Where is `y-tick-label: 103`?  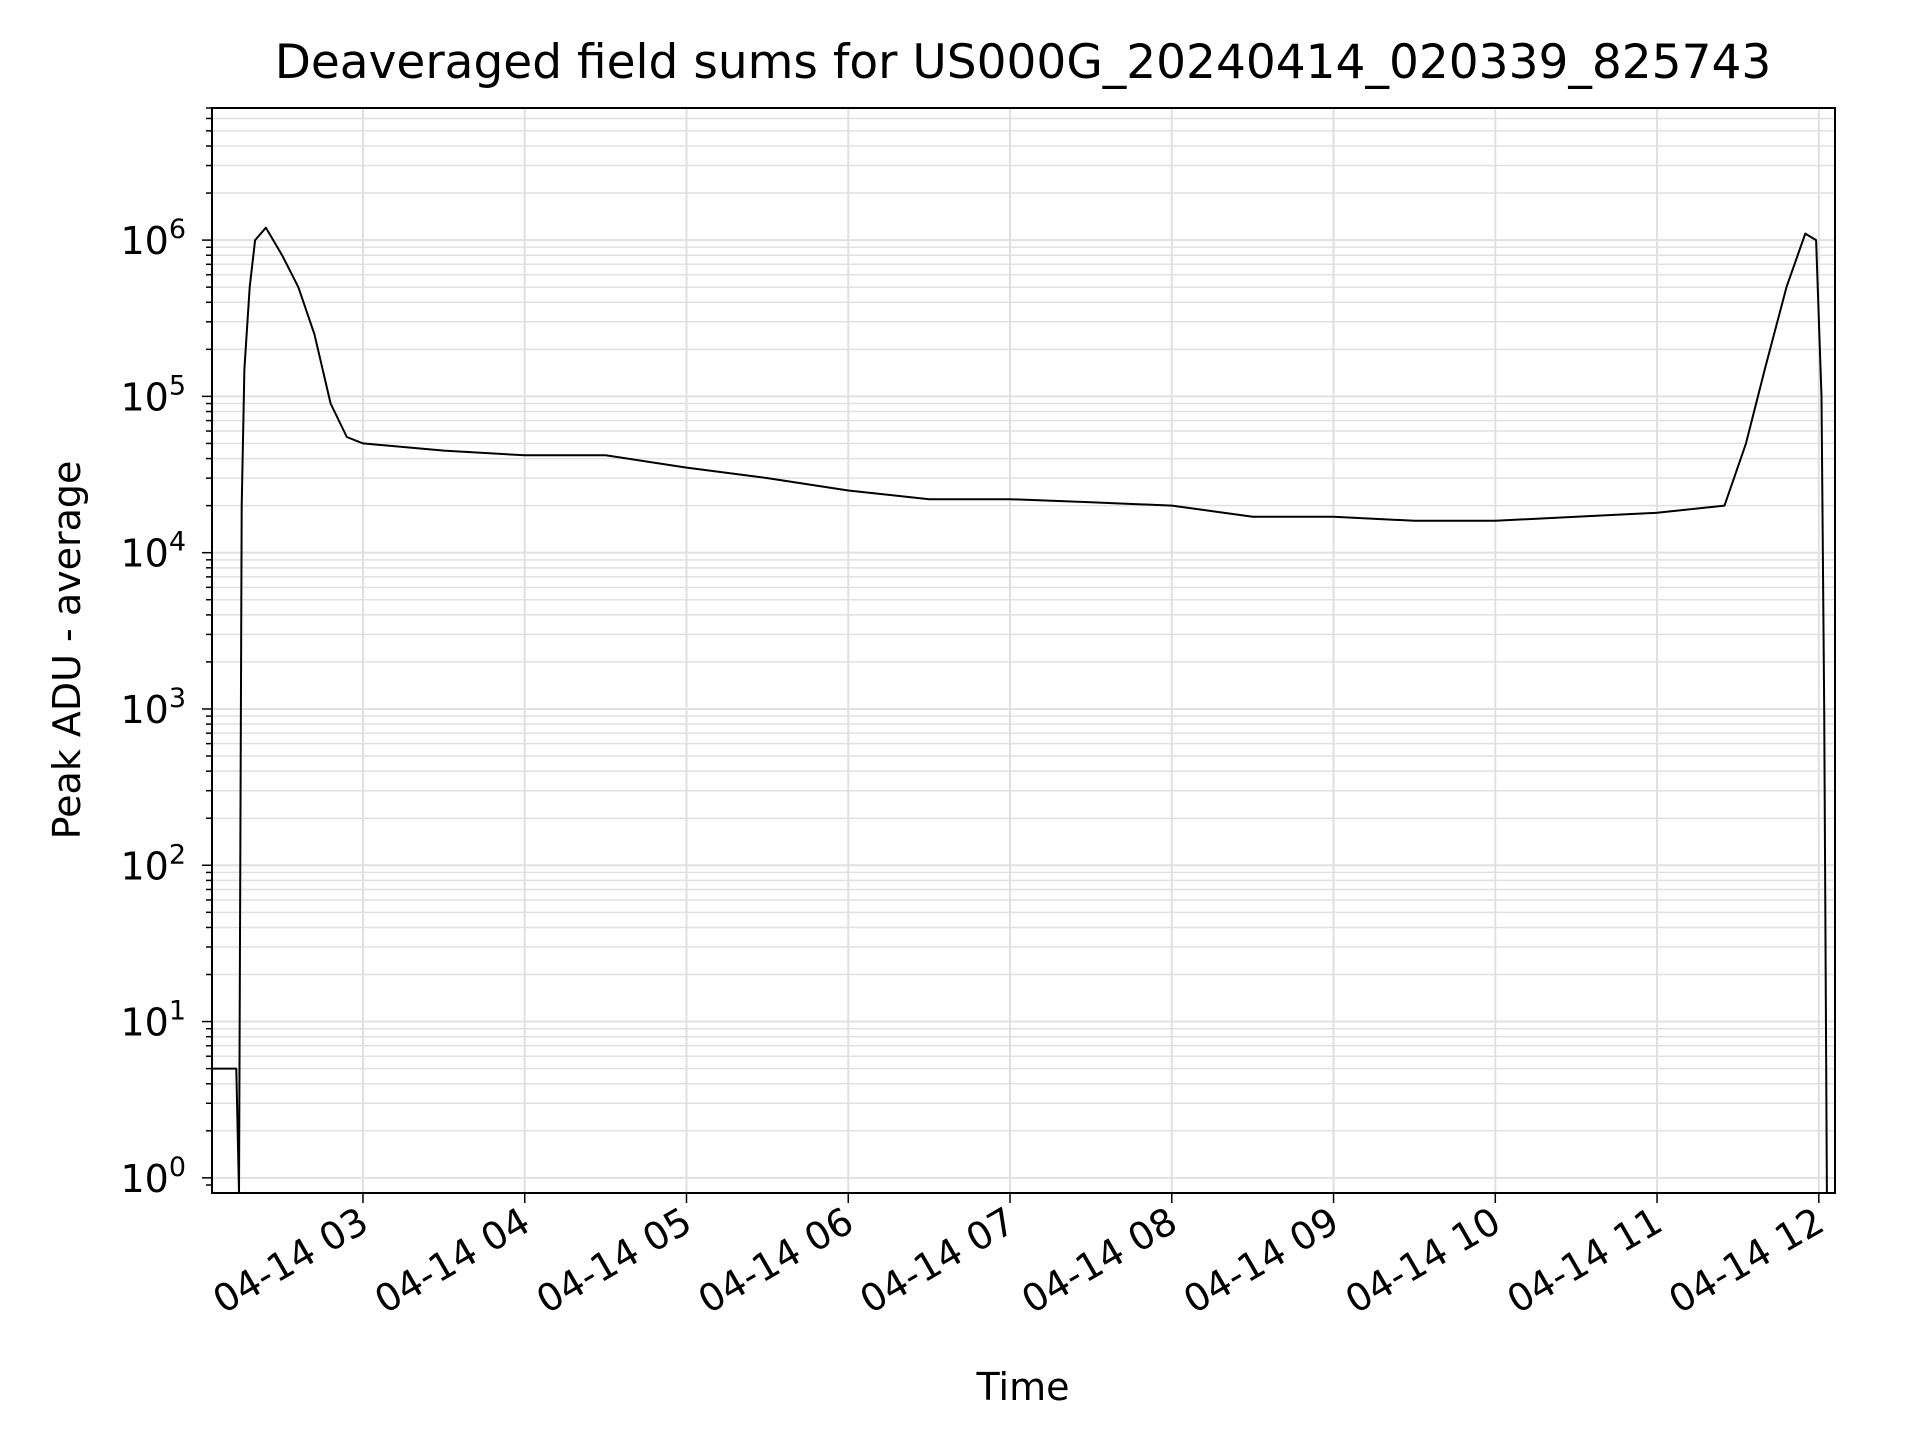 y-tick-label: 103 is located at coordinates (153, 707).